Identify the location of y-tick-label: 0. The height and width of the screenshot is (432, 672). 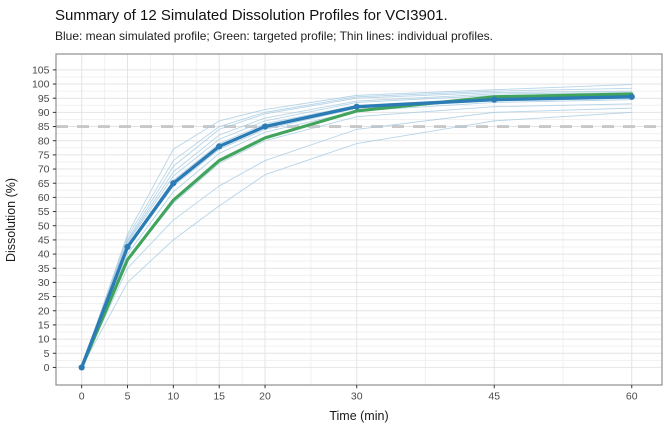
(47, 368).